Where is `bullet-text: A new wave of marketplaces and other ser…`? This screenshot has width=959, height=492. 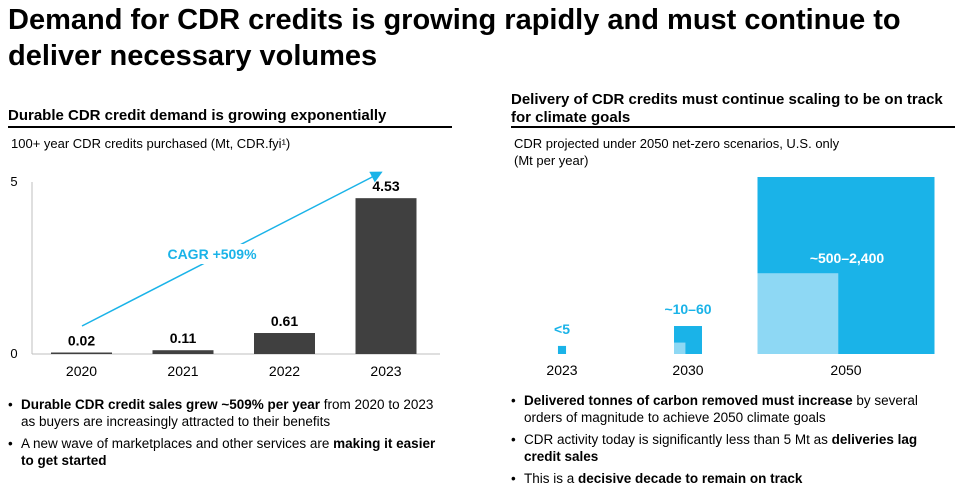 bullet-text: A new wave of marketplaces and other ser… is located at coordinates (177, 443).